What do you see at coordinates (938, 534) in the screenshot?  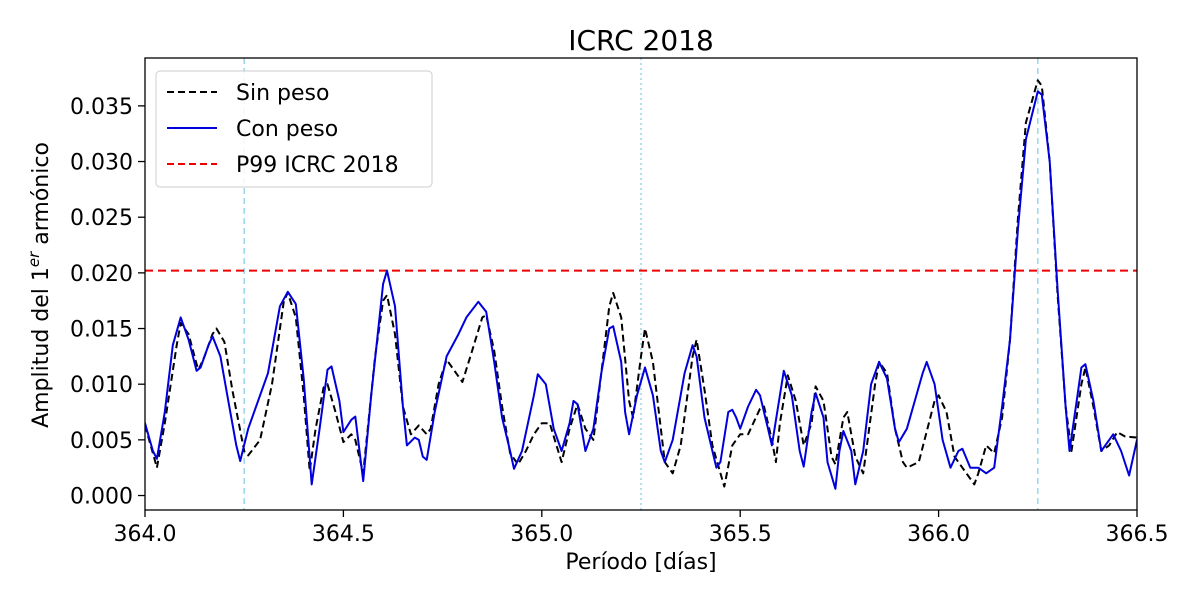 I see `x-tick-label: 366.0` at bounding box center [938, 534].